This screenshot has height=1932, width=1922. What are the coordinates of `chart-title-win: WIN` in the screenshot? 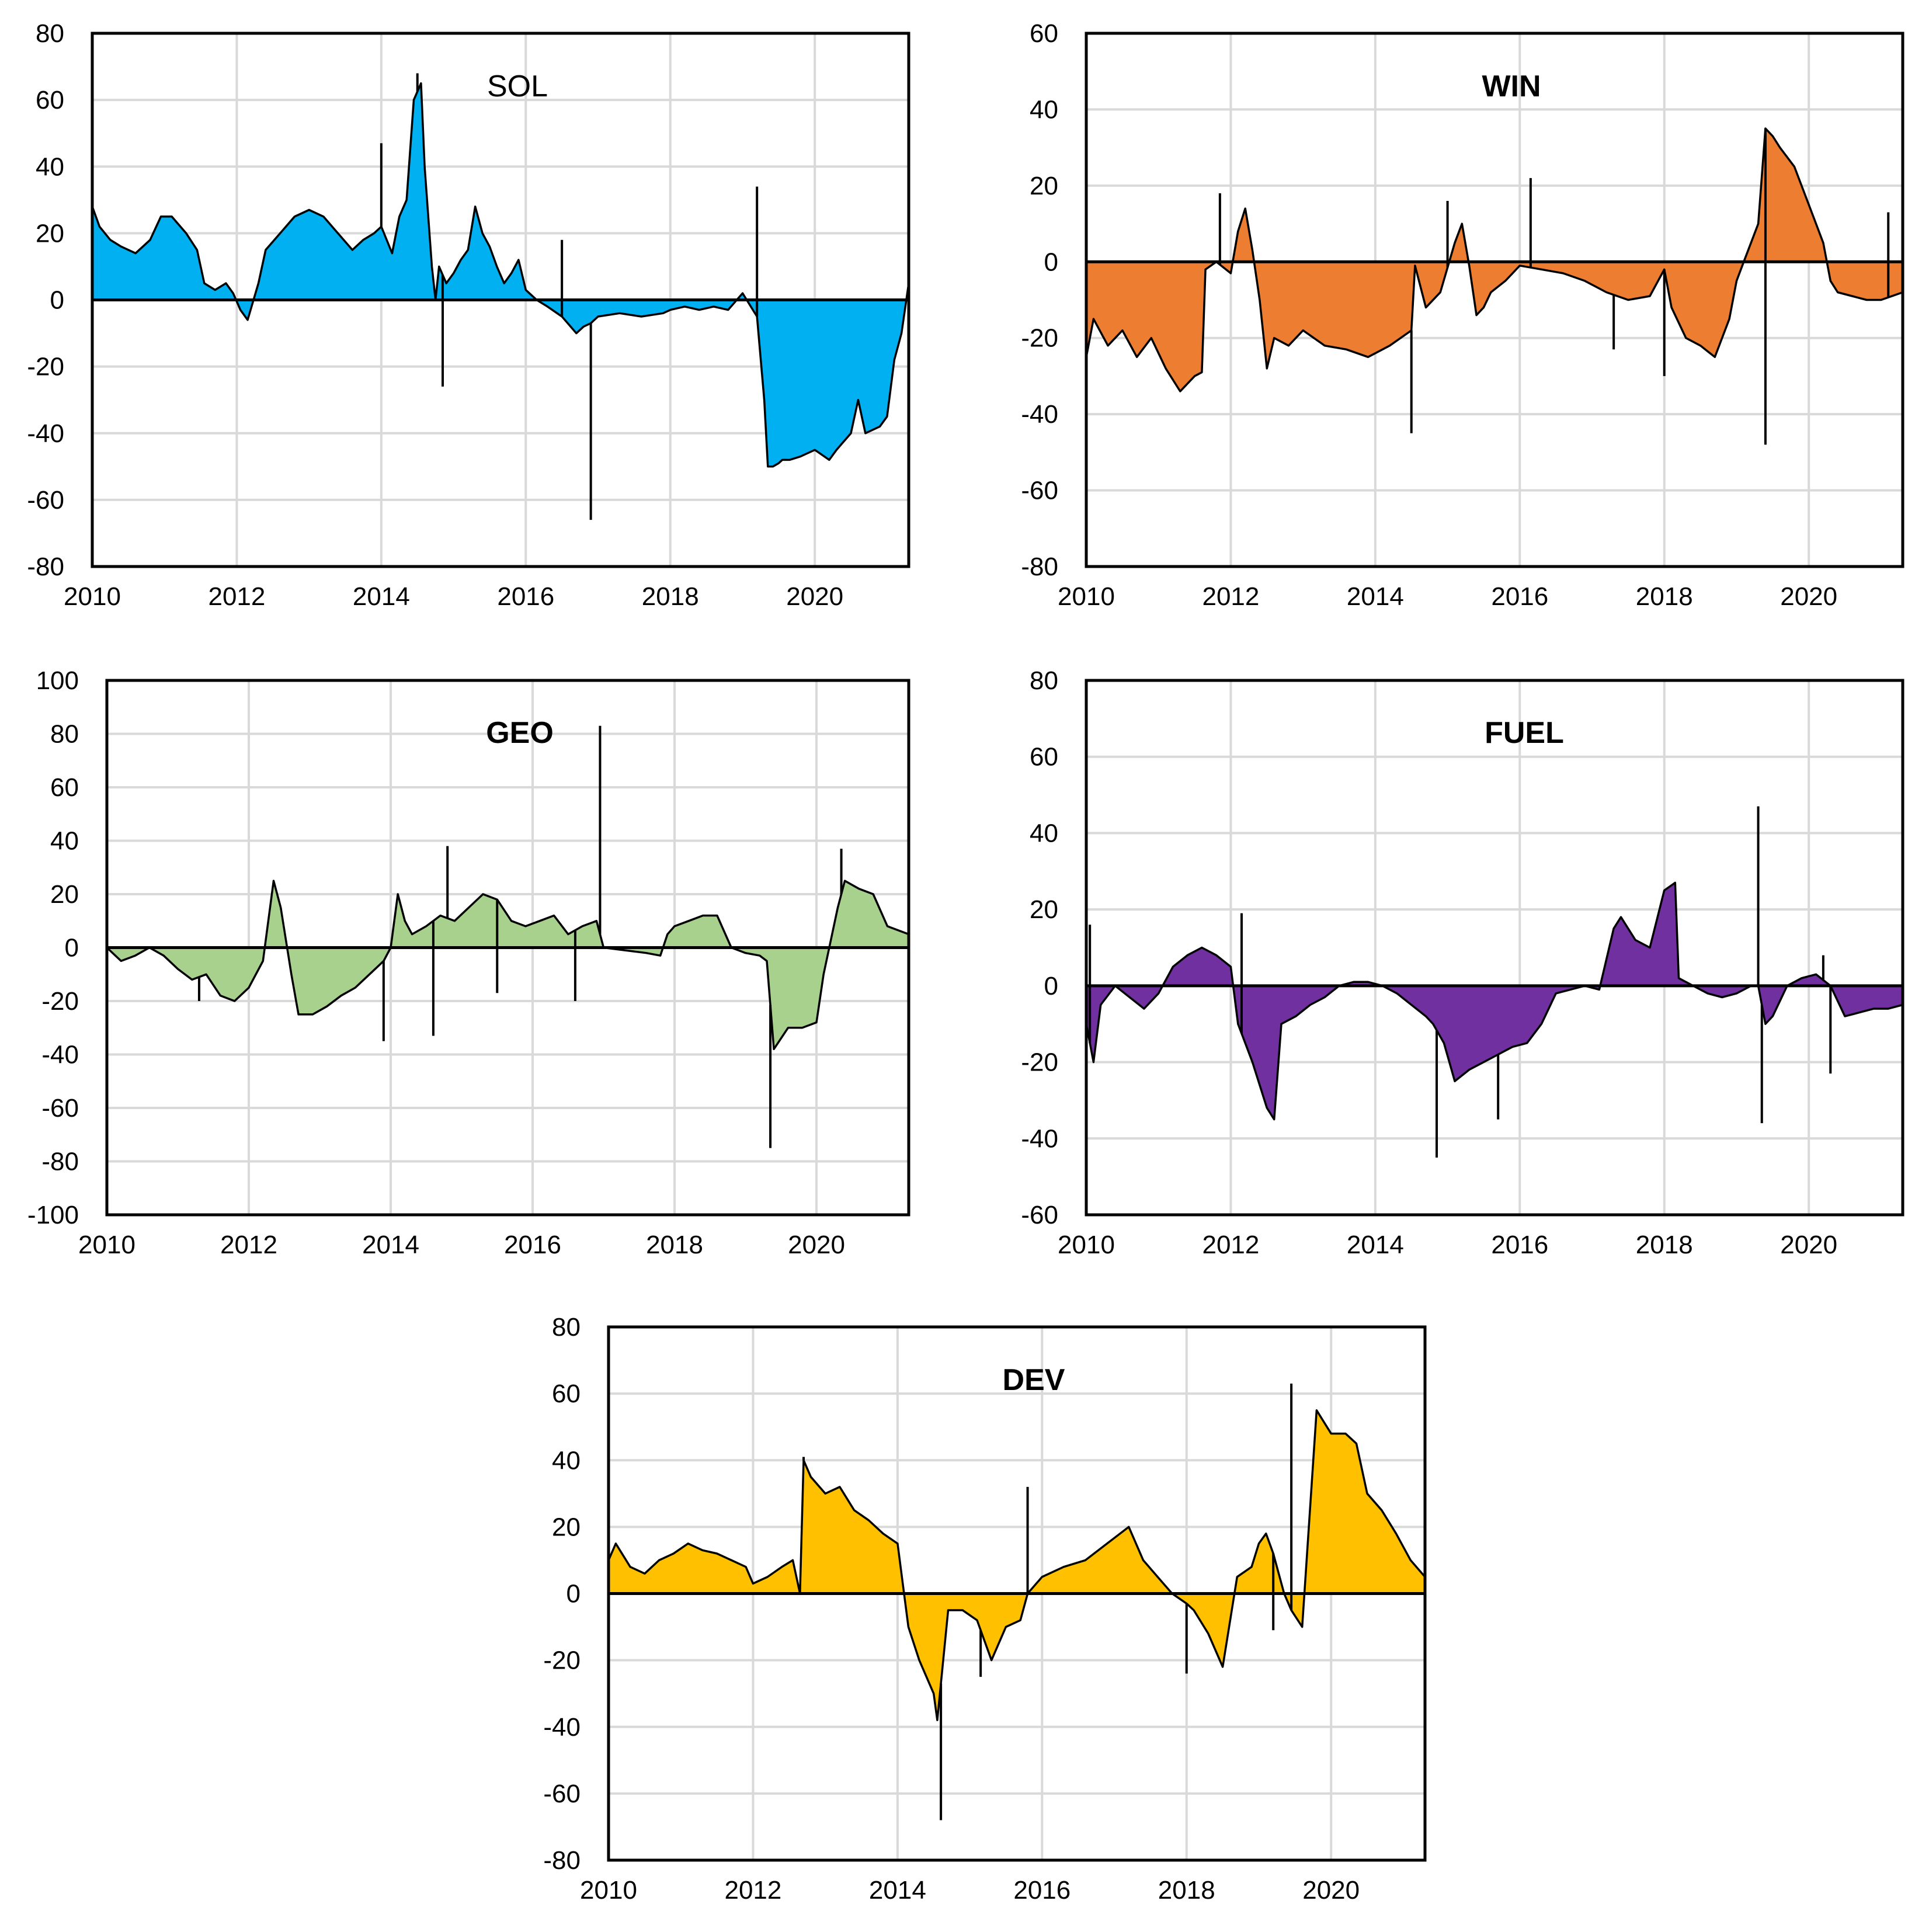 It's located at (1511, 86).